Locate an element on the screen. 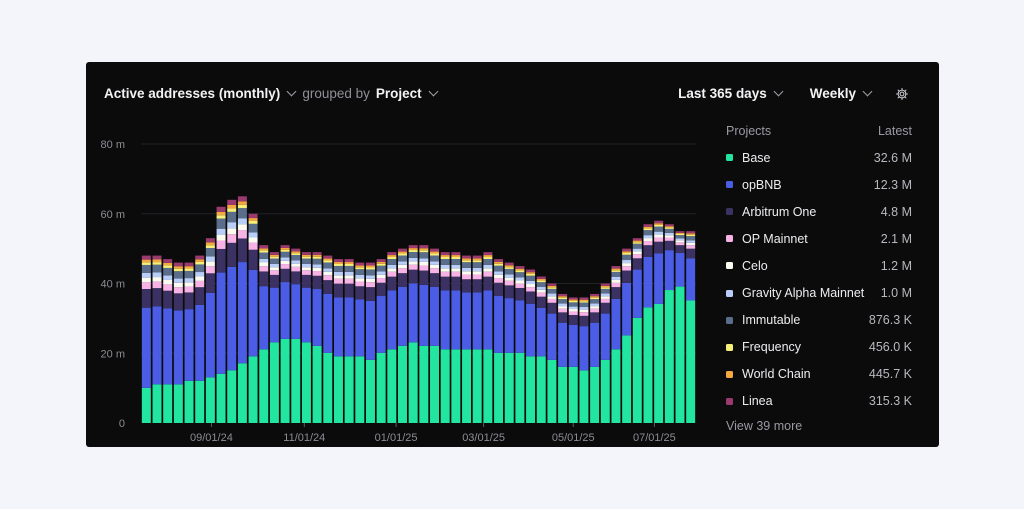  legend-item: opBNB 12.3 M is located at coordinates (819, 184).